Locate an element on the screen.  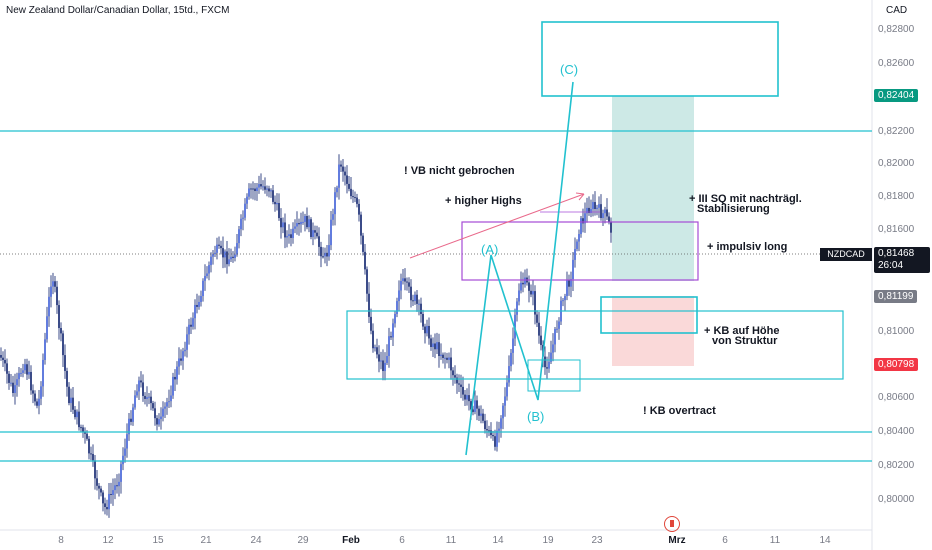
structure-zone-box is located at coordinates (595, 345).